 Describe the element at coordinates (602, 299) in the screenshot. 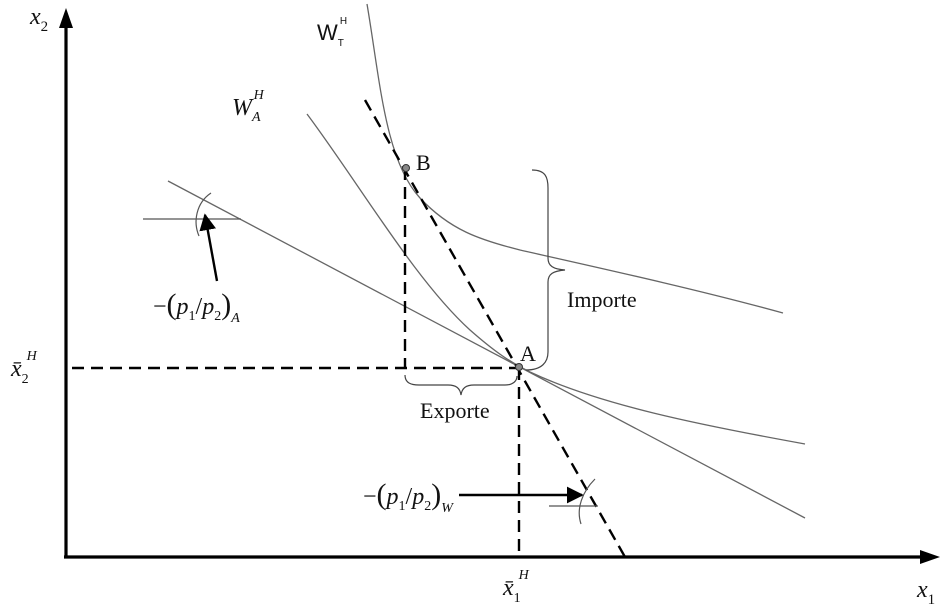

I see `import-label: Importe` at that location.